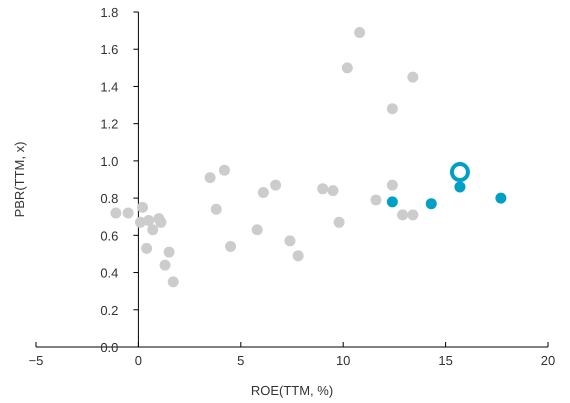  What do you see at coordinates (343, 360) in the screenshot?
I see `x-tick-label: 10` at bounding box center [343, 360].